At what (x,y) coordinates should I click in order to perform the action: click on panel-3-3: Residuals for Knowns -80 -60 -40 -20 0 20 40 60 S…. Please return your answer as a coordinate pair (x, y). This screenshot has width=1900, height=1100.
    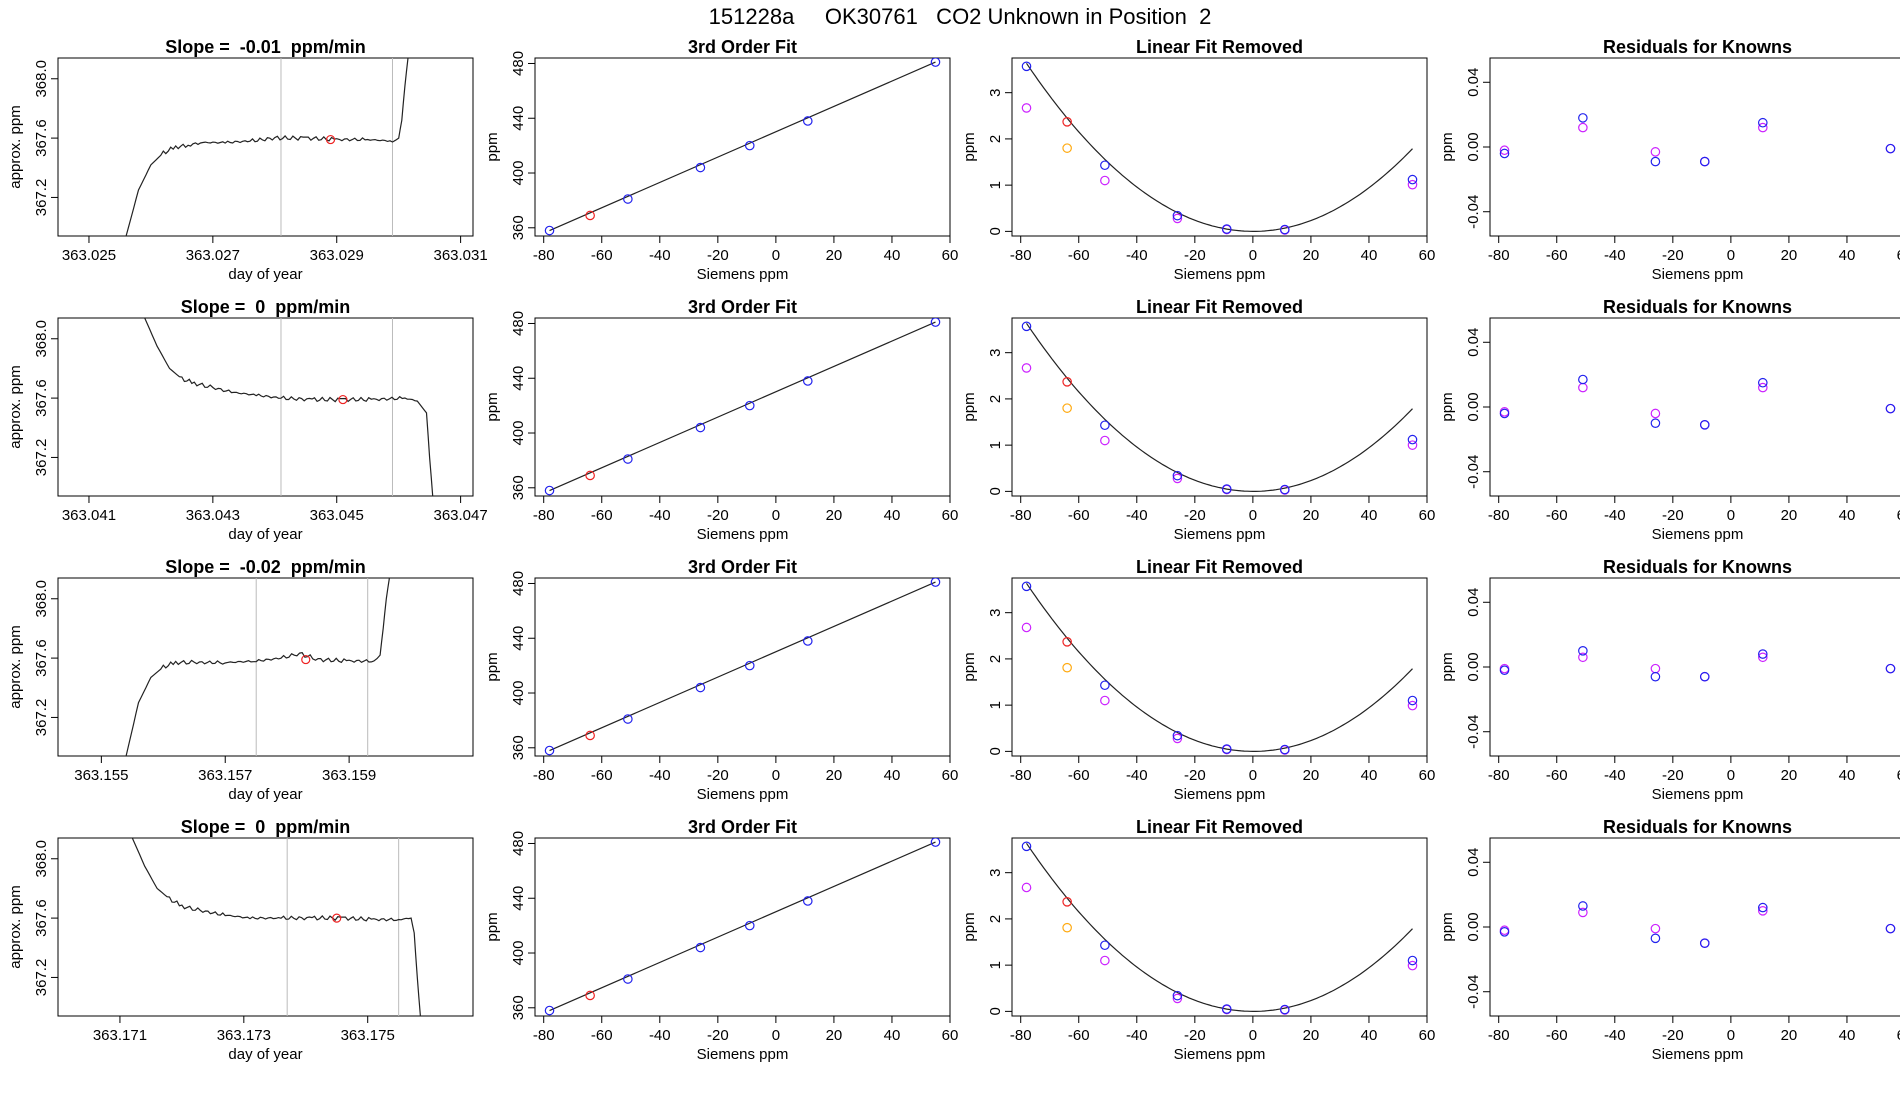
    Looking at the image, I should click on (1669, 940).